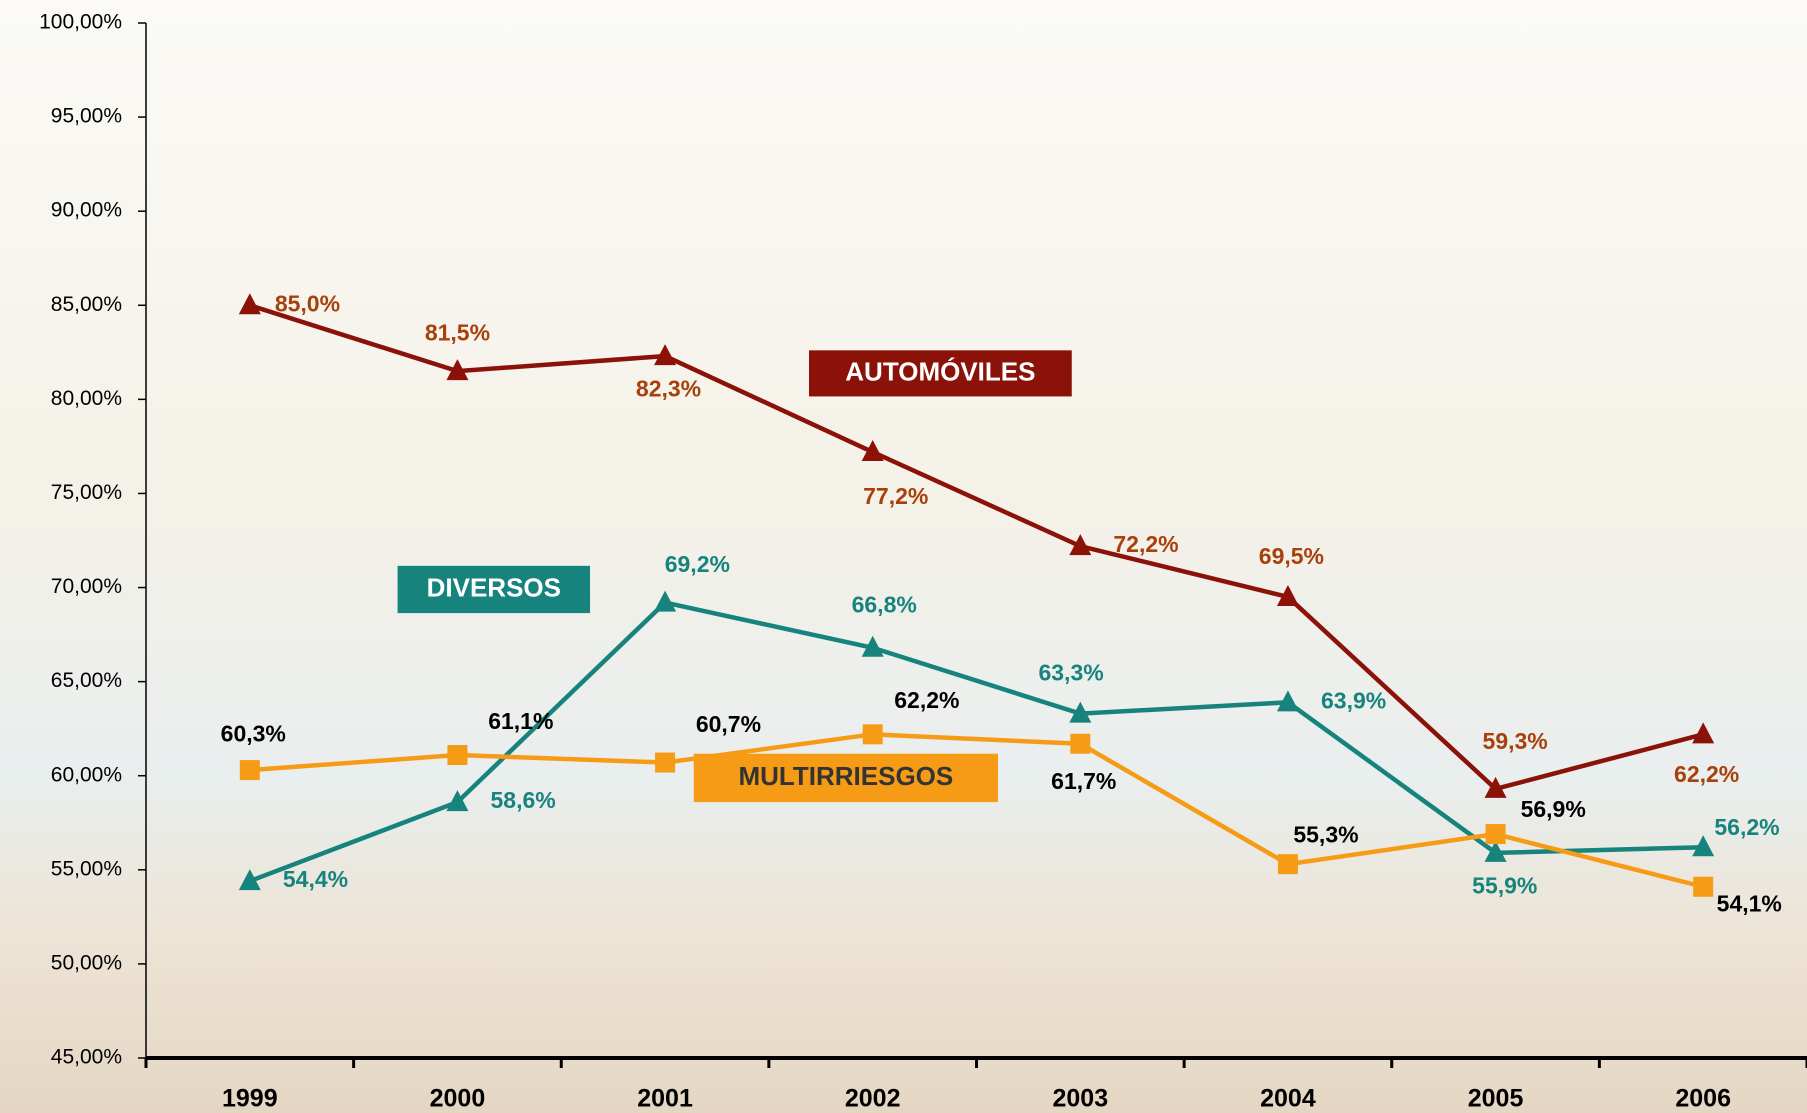 Image resolution: width=1807 pixels, height=1113 pixels. I want to click on legend-label: DIVERSOS, so click(494, 587).